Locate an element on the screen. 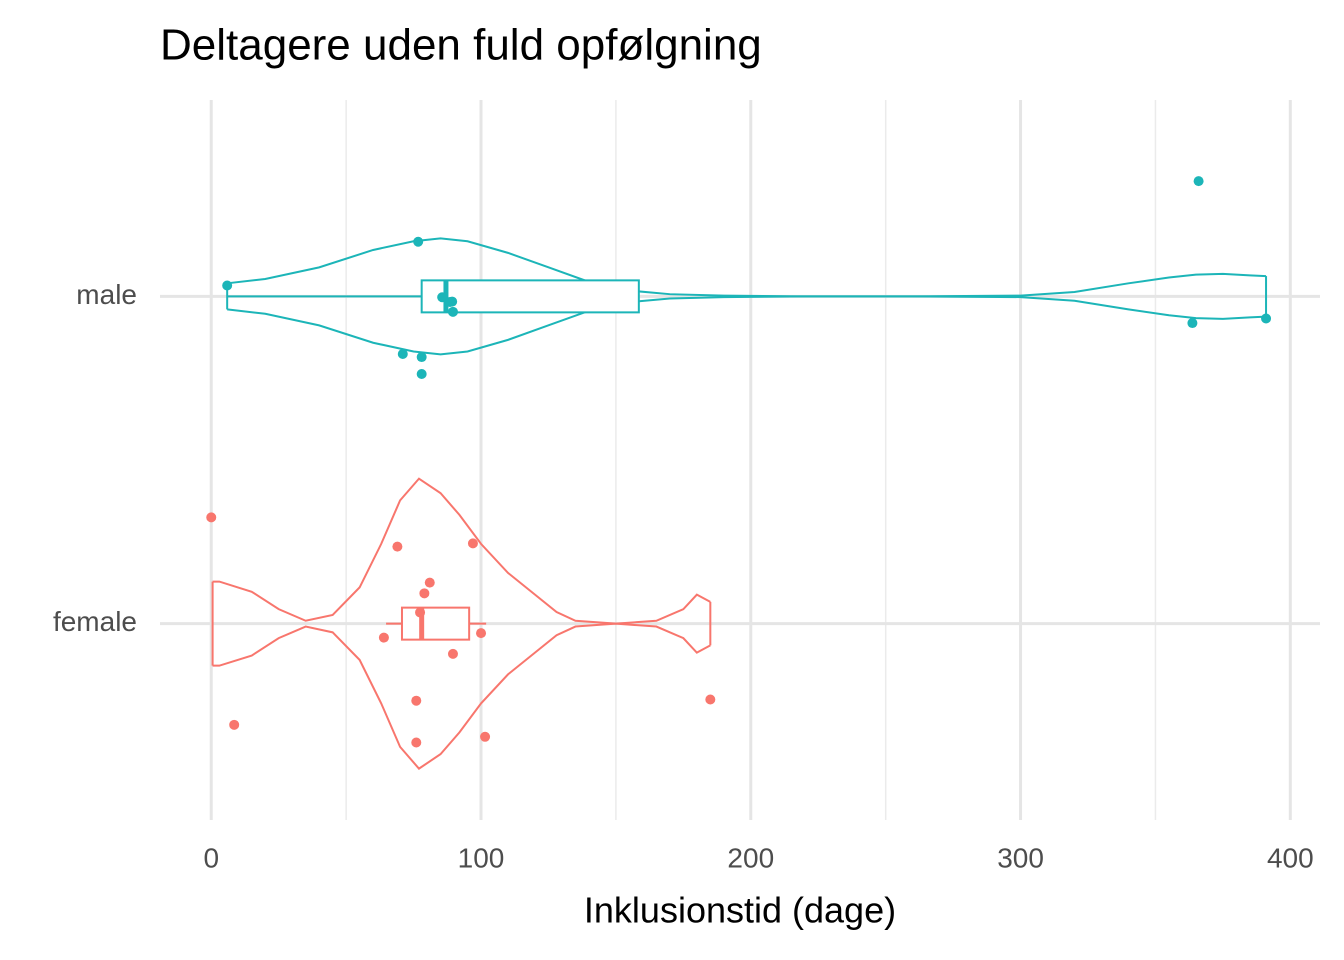 The width and height of the screenshot is (1344, 960). chart-title: Deltagere uden fuld opfølgning is located at coordinates (461, 45).